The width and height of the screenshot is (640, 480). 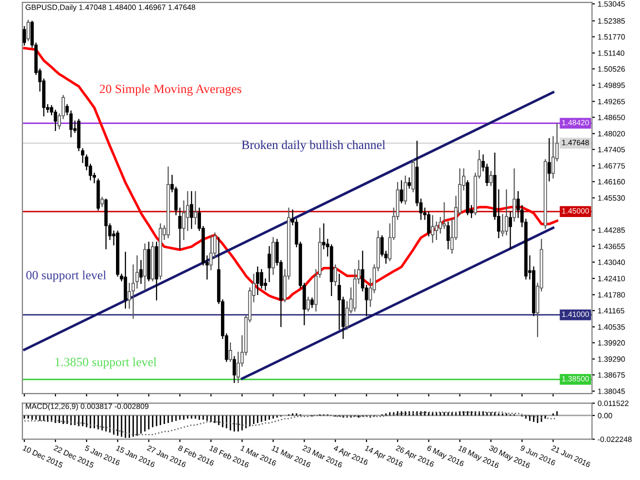 I want to click on annotation: 20 Simple Moving Averages, so click(x=171, y=90).